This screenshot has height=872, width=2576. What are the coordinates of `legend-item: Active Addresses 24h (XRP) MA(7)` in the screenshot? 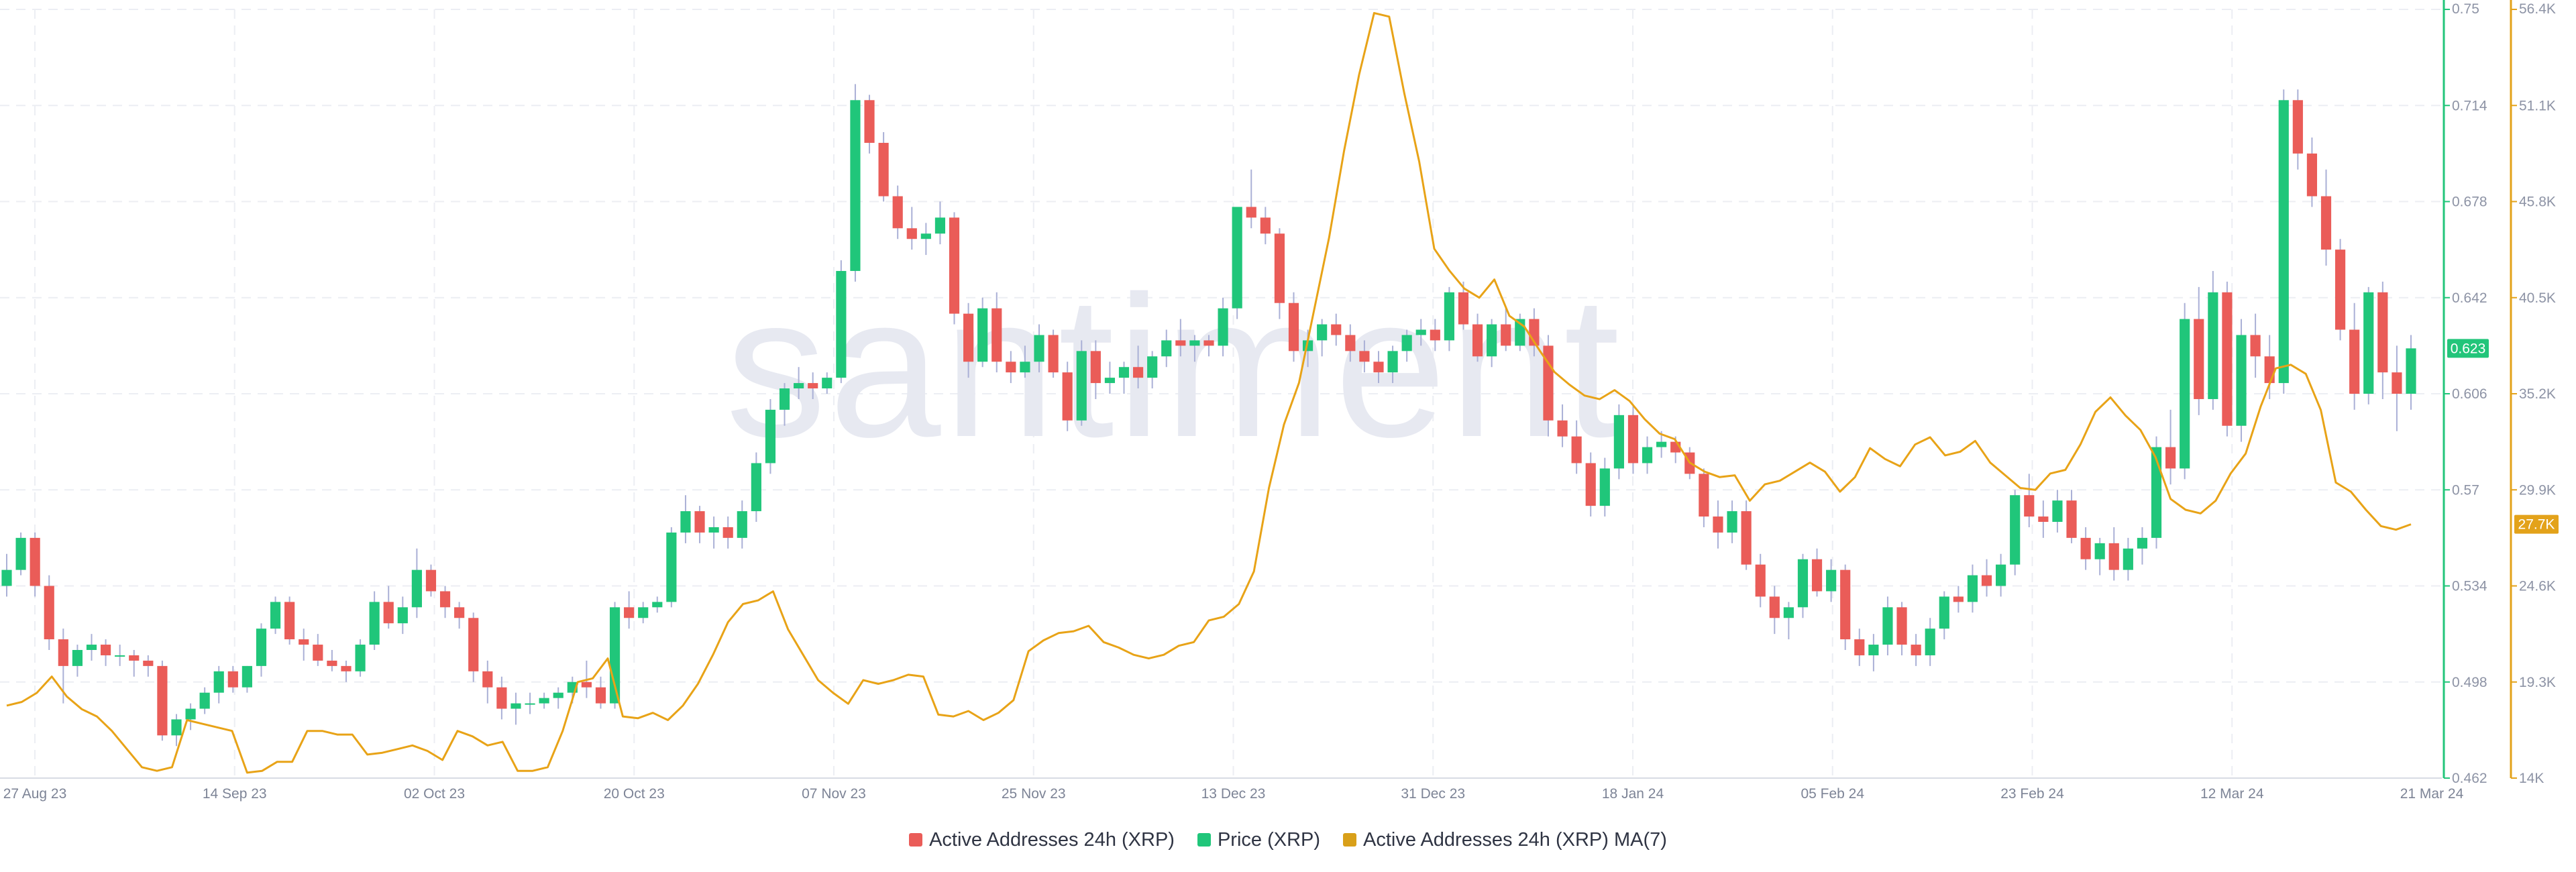 It's located at (1505, 840).